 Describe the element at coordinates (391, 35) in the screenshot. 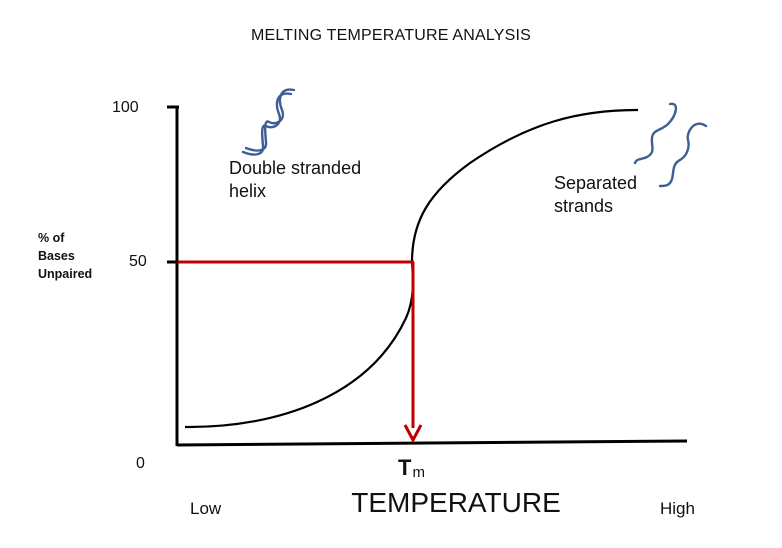

I see `diagram-title: MELTING TEMPERATURE ANALYSIS` at that location.